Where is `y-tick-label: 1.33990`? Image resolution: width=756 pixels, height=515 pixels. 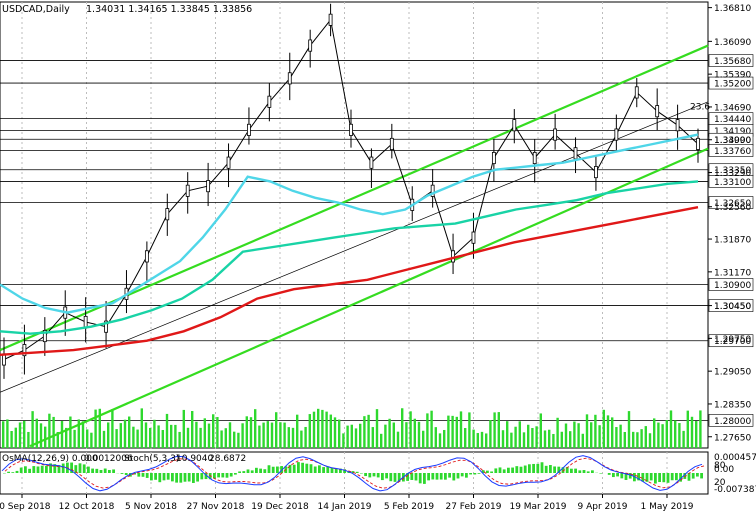
y-tick-label: 1.33990 is located at coordinates (732, 141).